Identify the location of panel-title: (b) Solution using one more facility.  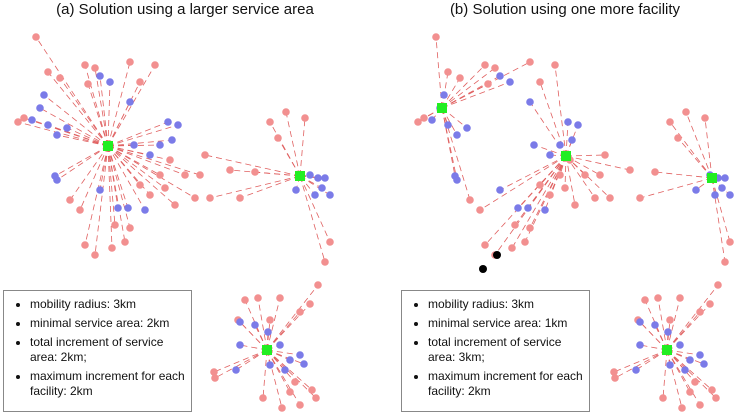
(565, 9).